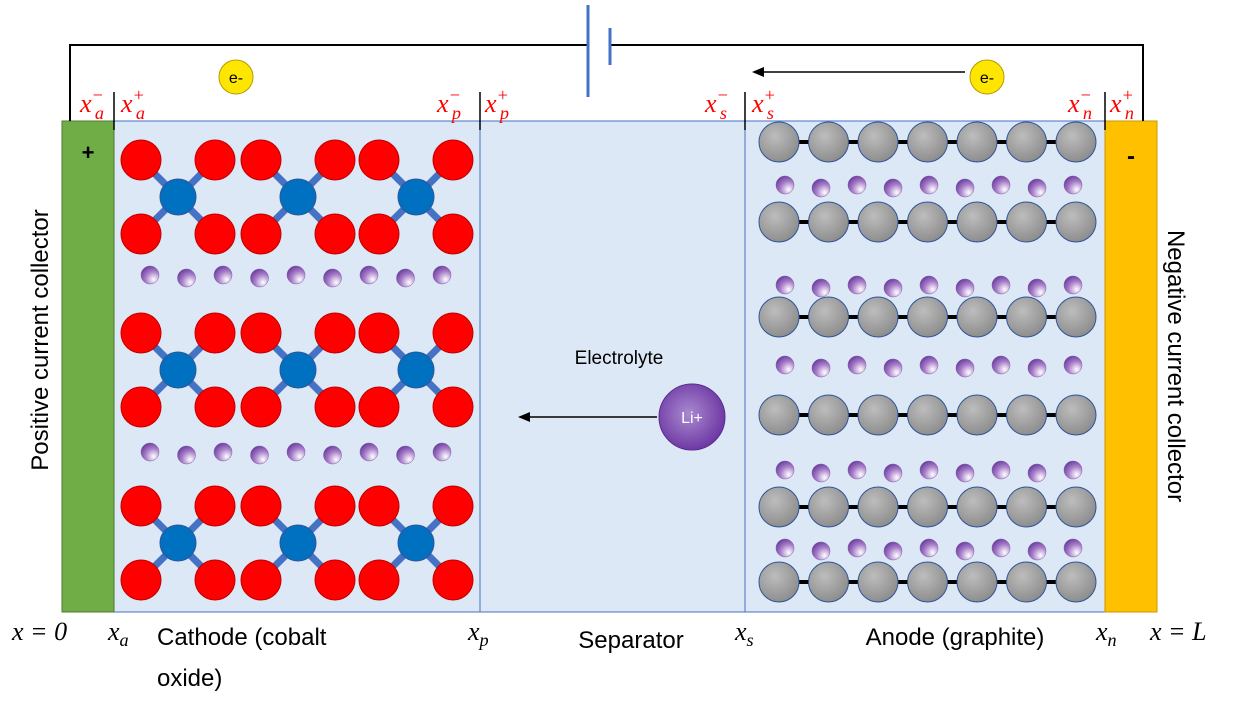  I want to click on region-label: Separator, so click(630, 640).